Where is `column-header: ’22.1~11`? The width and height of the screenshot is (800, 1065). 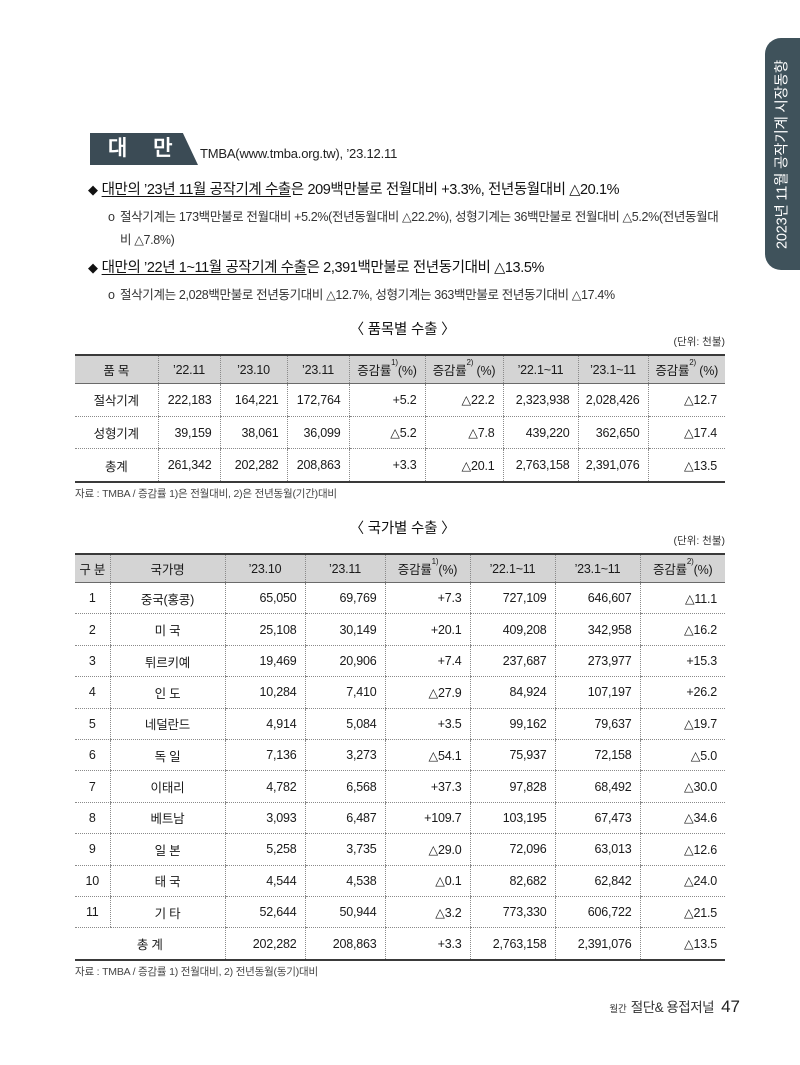
column-header: ’22.1~11 is located at coordinates (540, 369).